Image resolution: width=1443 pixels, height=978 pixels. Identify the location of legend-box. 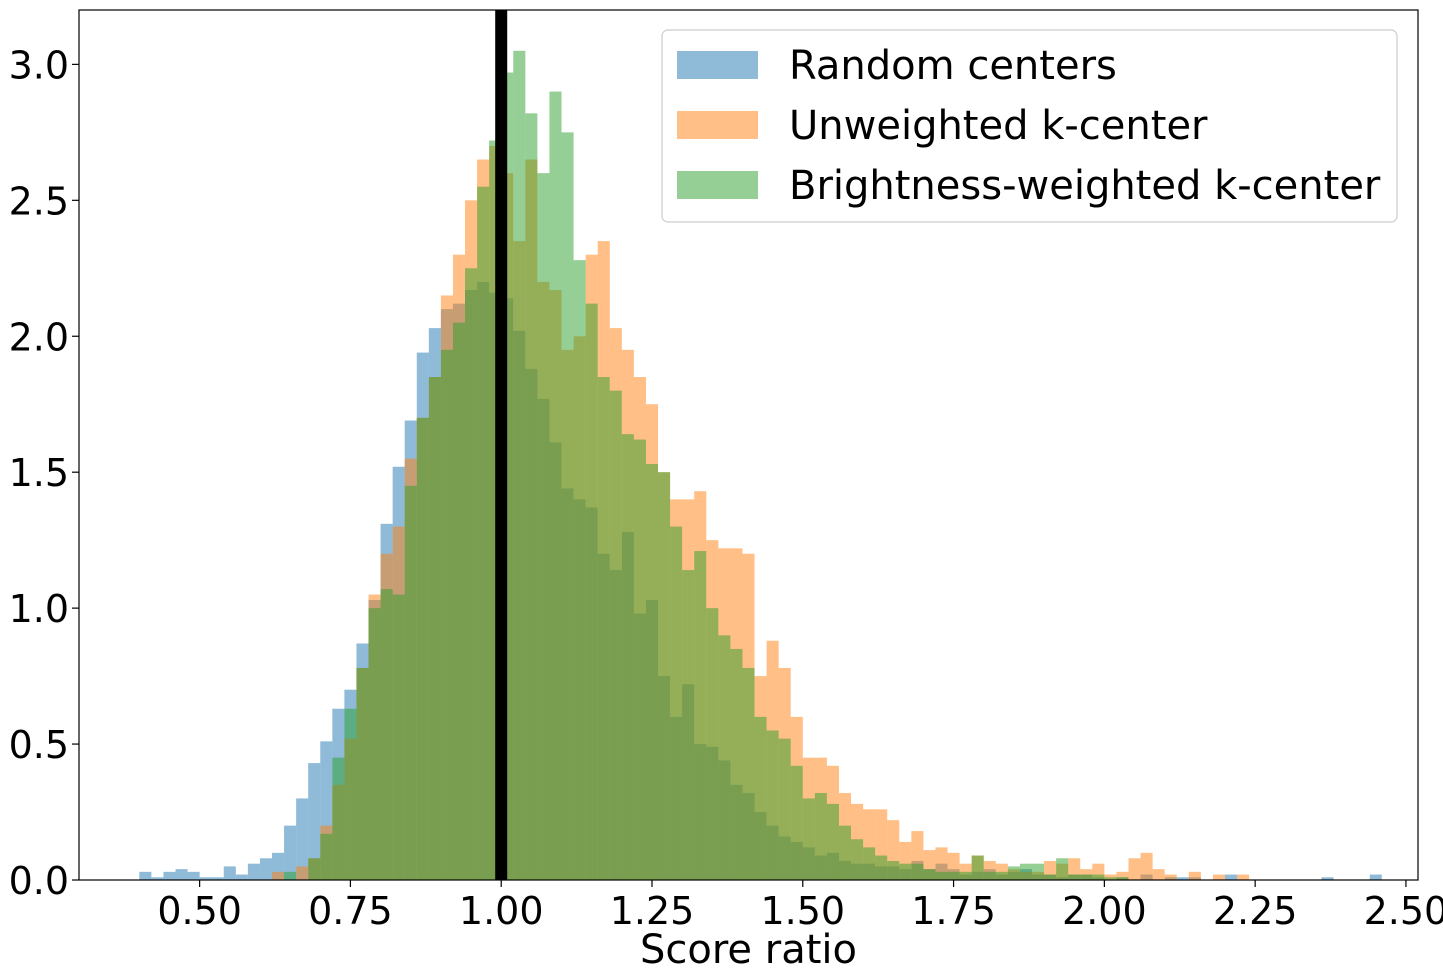
(1029, 126).